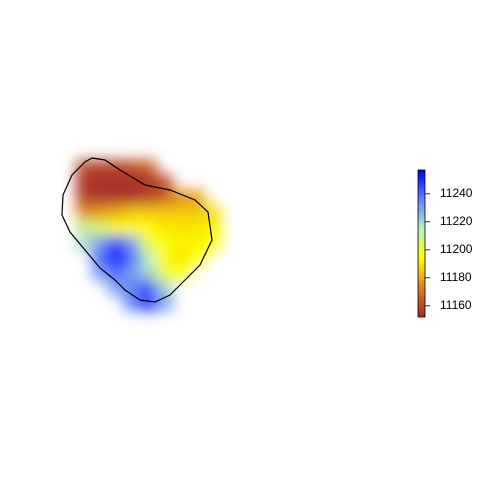 Image resolution: width=480 pixels, height=488 pixels. Describe the element at coordinates (456, 277) in the screenshot. I see `tick-label: 11180` at that location.